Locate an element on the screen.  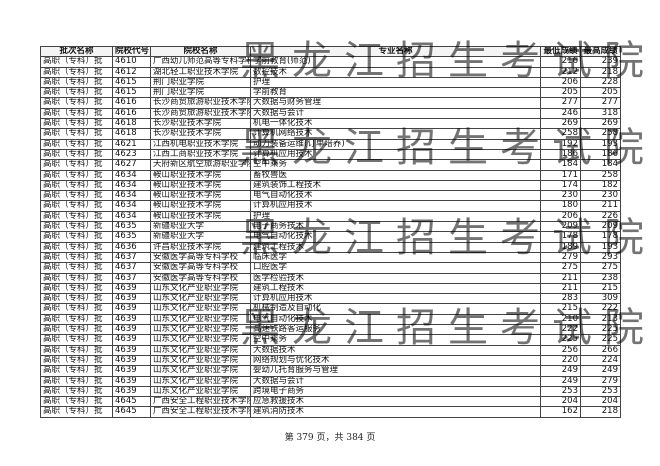
header-row: 批次名称 院校代号 院校名称 专业名称 最低成绩 最高成绩 is located at coordinates (330, 51).